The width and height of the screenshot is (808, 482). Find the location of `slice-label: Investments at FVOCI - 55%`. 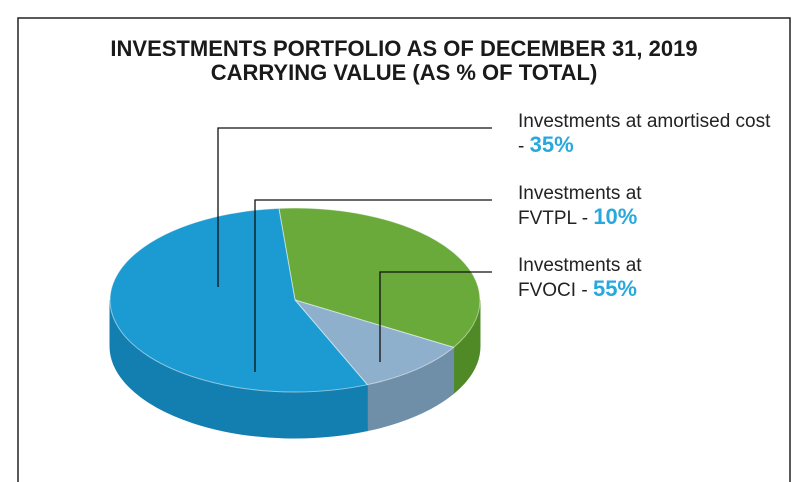

slice-label: Investments at FVOCI - 55% is located at coordinates (603, 278).